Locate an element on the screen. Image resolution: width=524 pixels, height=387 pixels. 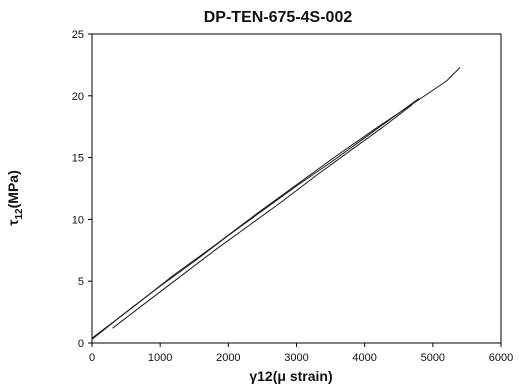
y-tick-label: 10 is located at coordinates (78, 220).